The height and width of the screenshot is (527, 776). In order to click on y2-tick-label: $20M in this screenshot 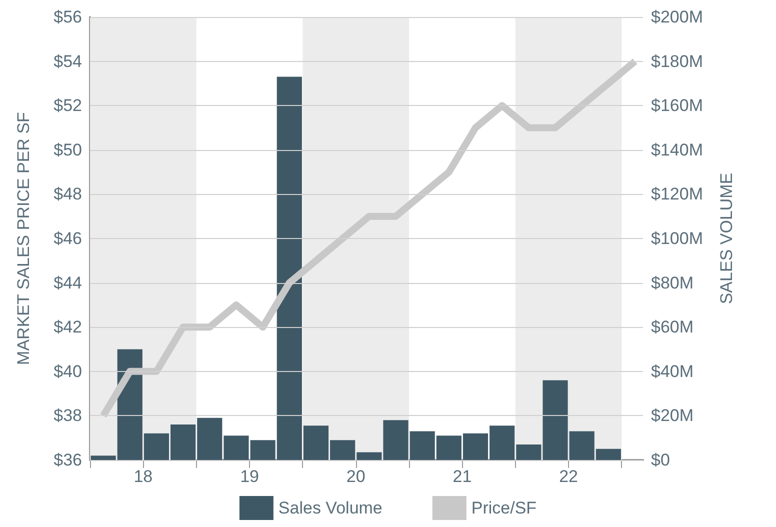, I will do `click(672, 416)`.